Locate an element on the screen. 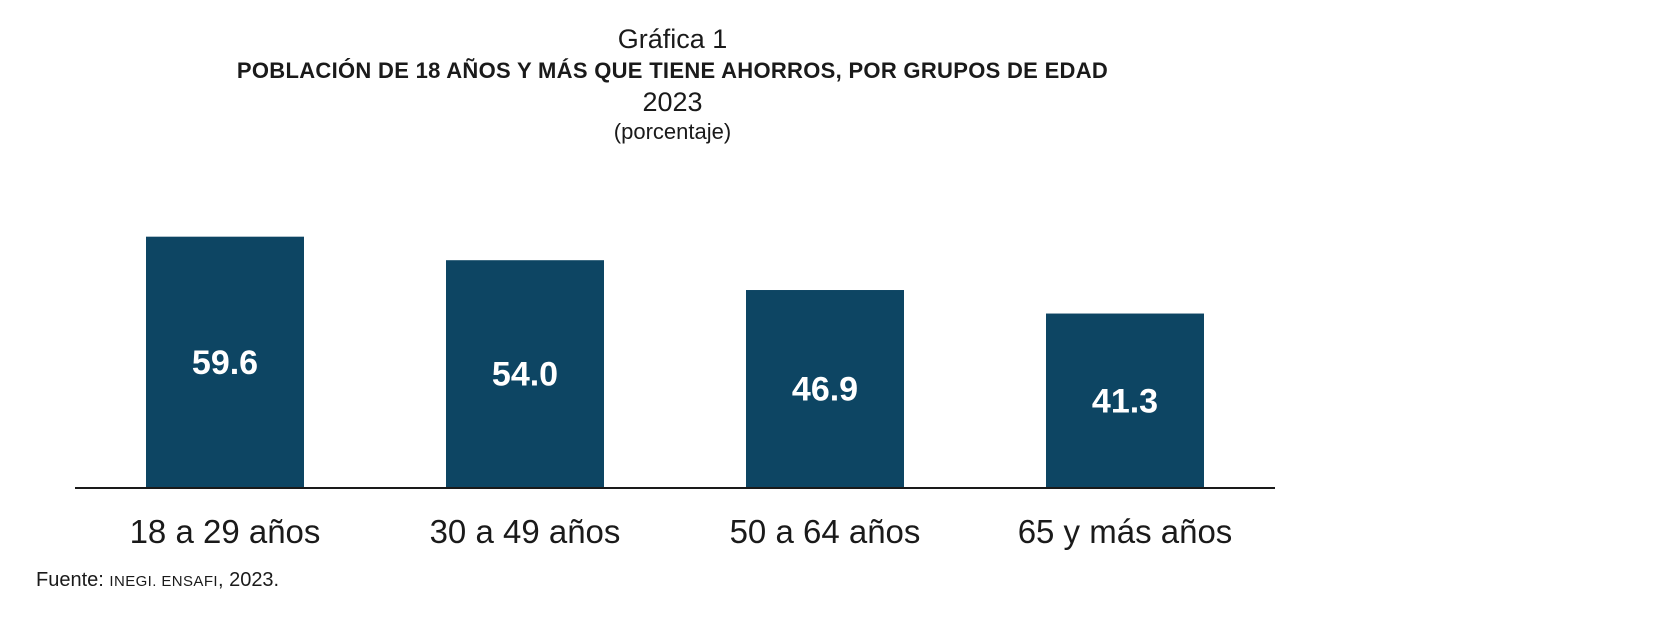  source-org: INEGI. ENSAFI is located at coordinates (163, 581).